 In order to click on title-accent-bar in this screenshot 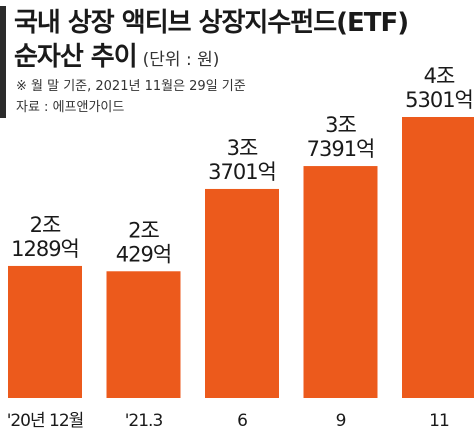, I will do `click(3, 62)`.